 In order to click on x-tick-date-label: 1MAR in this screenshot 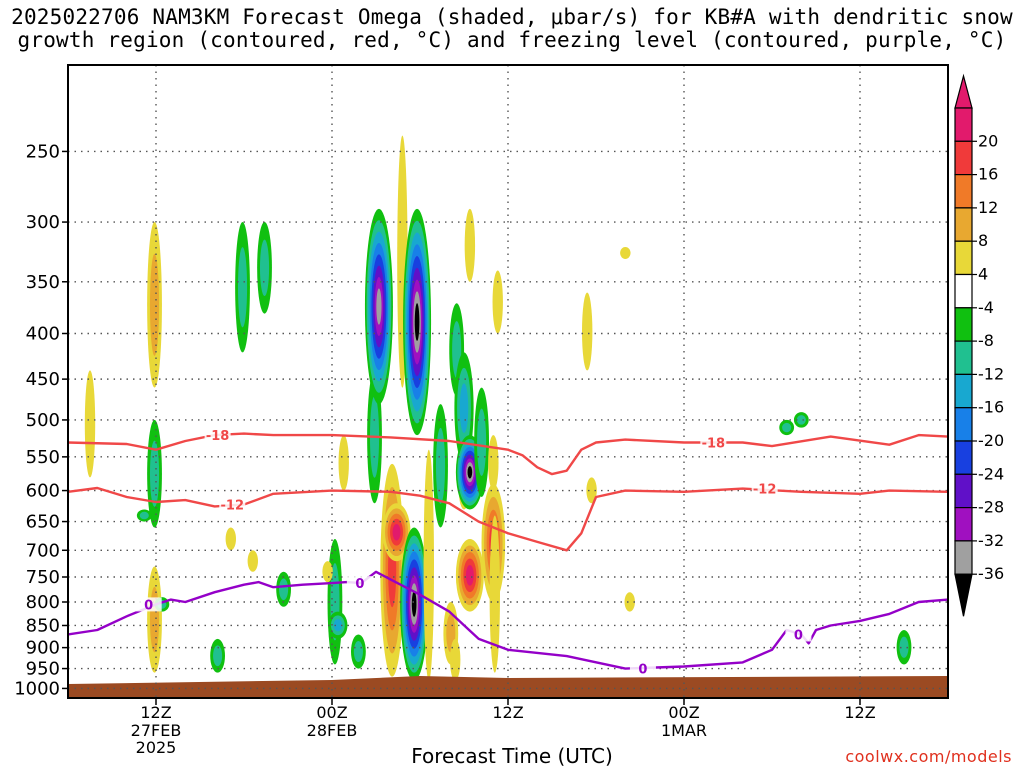, I will do `click(684, 730)`.